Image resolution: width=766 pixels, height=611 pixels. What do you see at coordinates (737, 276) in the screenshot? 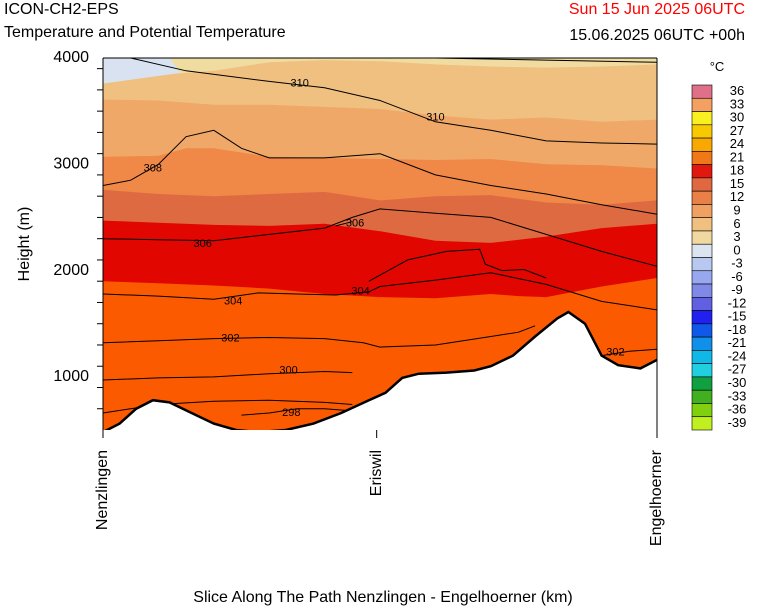
I see `legend-label: -6` at bounding box center [737, 276].